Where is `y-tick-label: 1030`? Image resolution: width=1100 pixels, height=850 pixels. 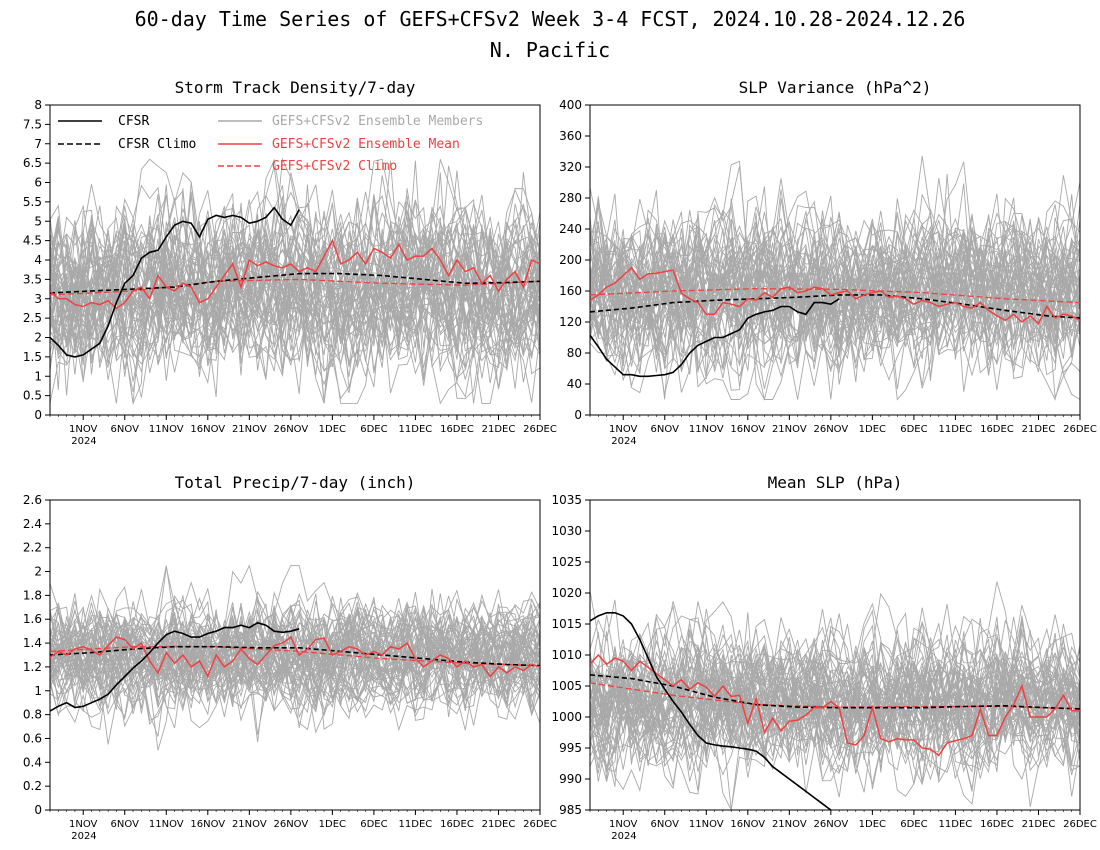
y-tick-label: 1030 is located at coordinates (566, 531).